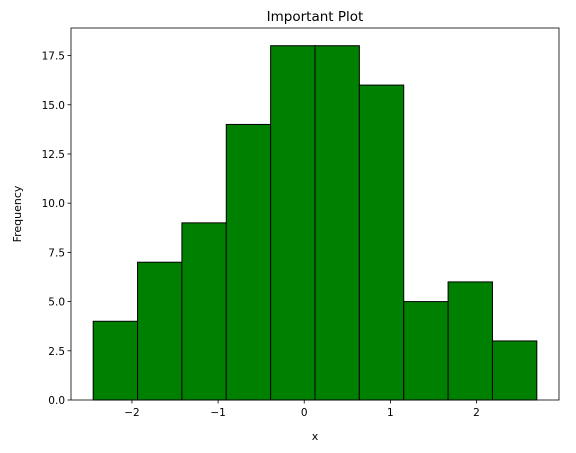  I want to click on x-tick-label: 0, so click(304, 413).